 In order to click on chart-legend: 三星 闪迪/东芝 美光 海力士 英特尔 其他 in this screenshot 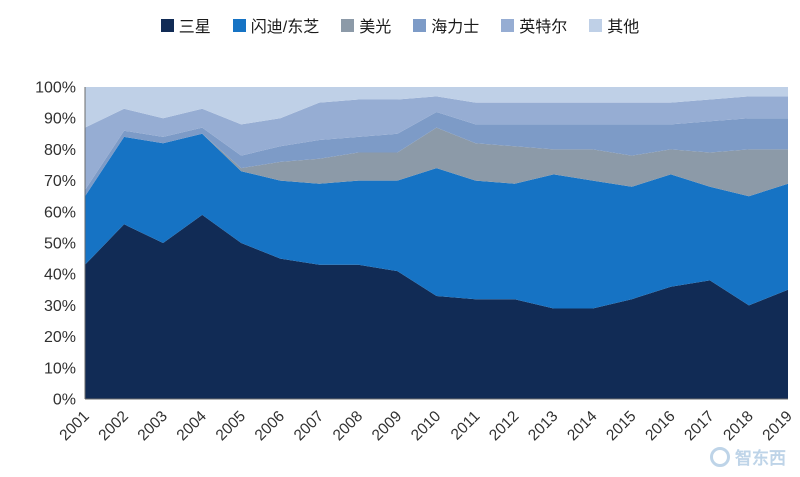, I will do `click(400, 23)`.